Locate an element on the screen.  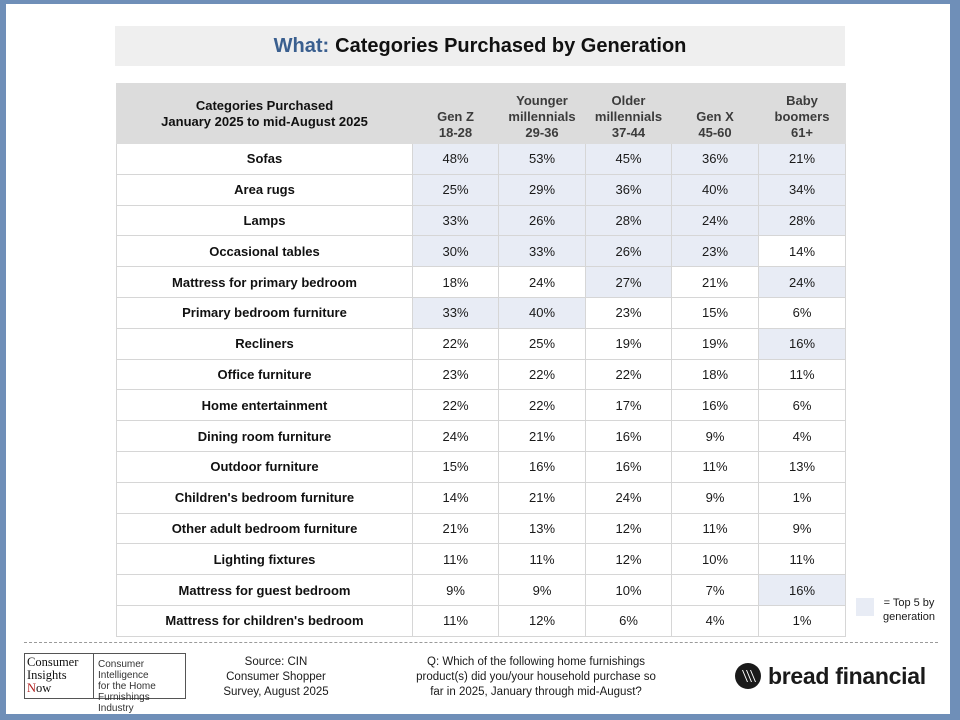
row-category: Mattress for children's bedroom is located at coordinates (264, 620).